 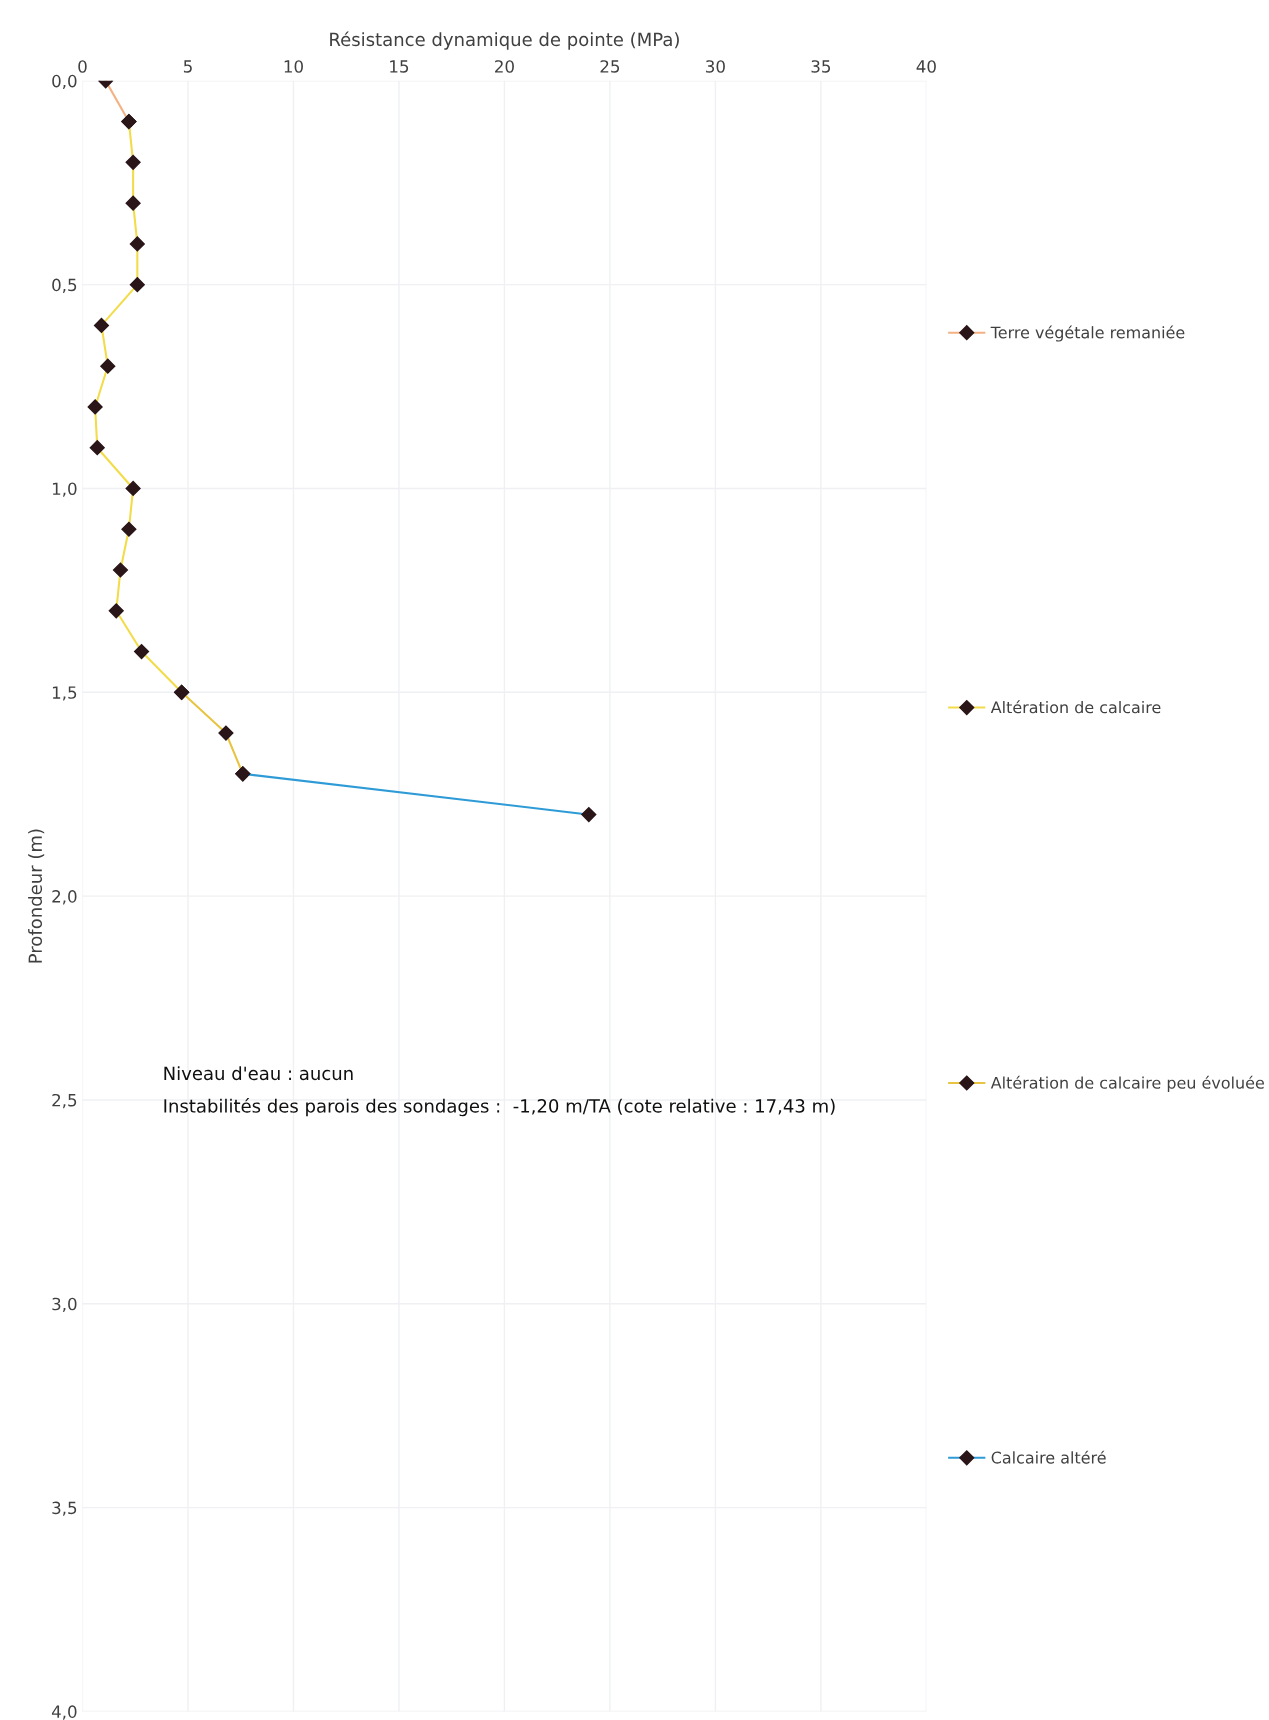 I want to click on y-tick-label: 2,0, so click(x=64, y=897).